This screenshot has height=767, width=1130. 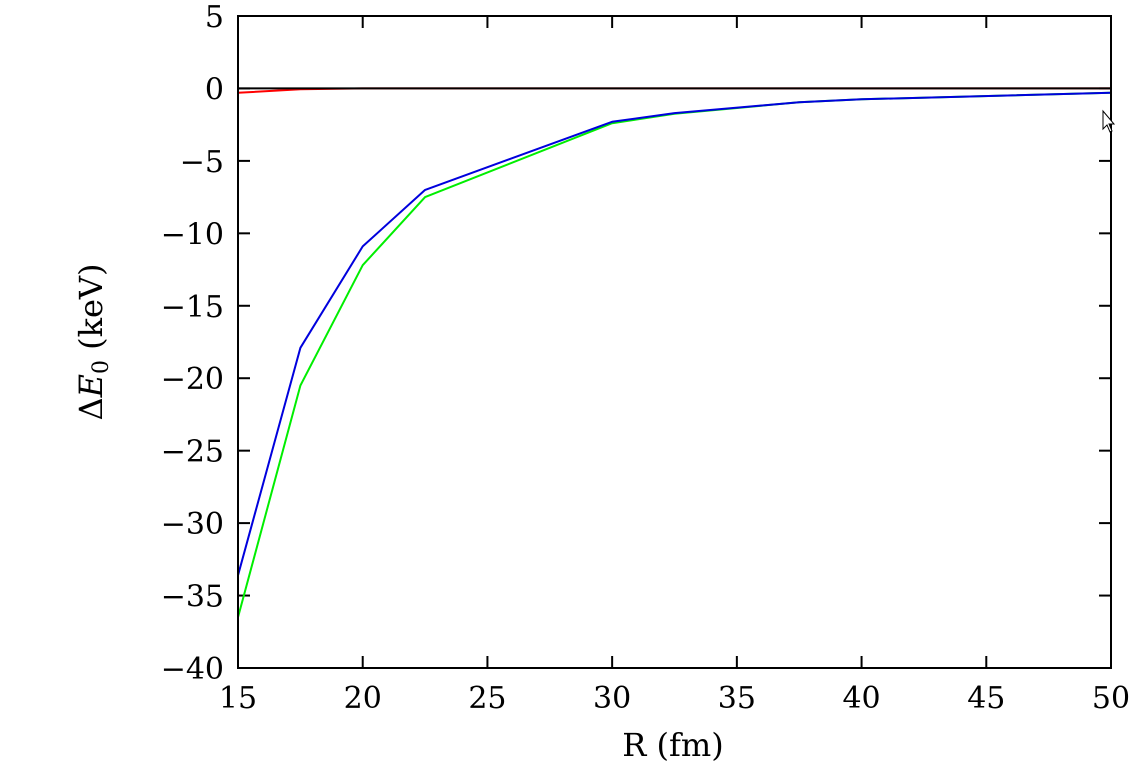 I want to click on y-axis-label-symbol: E, so click(x=91, y=386).